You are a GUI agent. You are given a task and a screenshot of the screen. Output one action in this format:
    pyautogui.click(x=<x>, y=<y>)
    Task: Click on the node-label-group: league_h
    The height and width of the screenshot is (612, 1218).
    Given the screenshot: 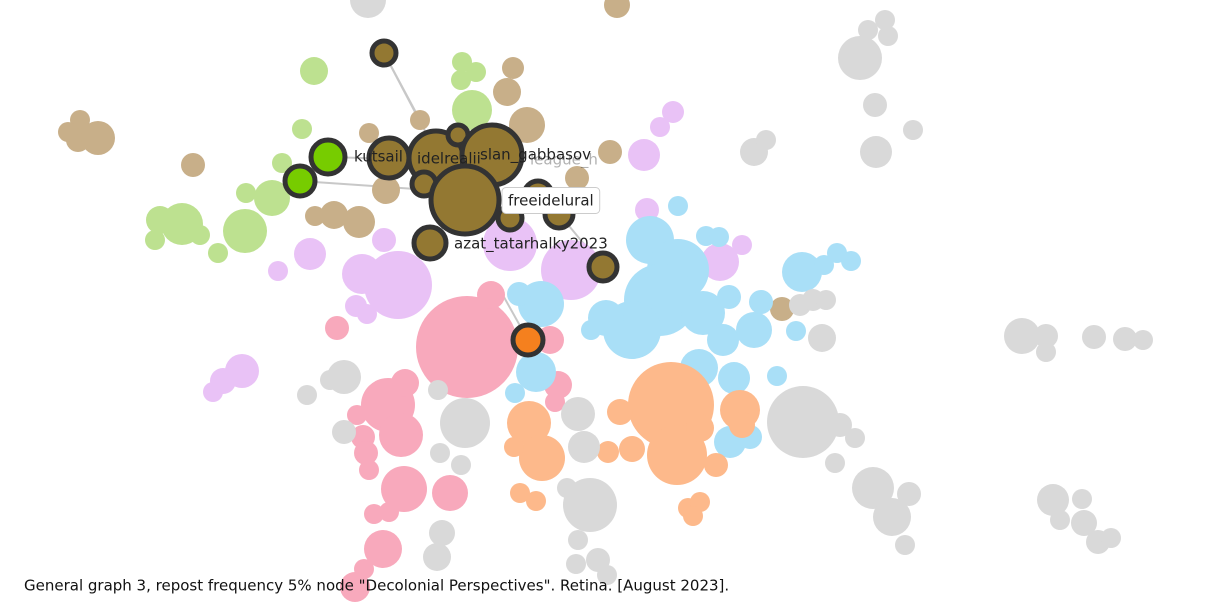 What is the action you would take?
    pyautogui.click(x=564, y=160)
    